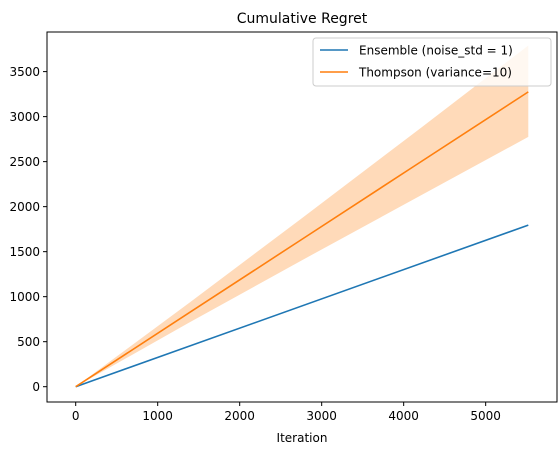 The height and width of the screenshot is (455, 560). What do you see at coordinates (24, 72) in the screenshot?
I see `y-tick-label-7: 3500` at bounding box center [24, 72].